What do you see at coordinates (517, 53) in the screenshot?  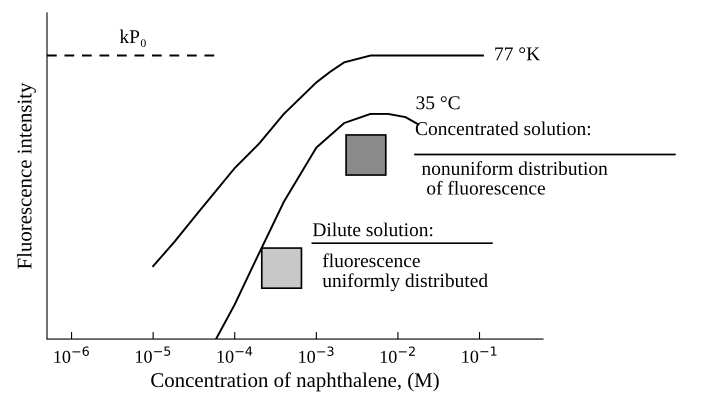 I see `series-label: 77 °K` at bounding box center [517, 53].